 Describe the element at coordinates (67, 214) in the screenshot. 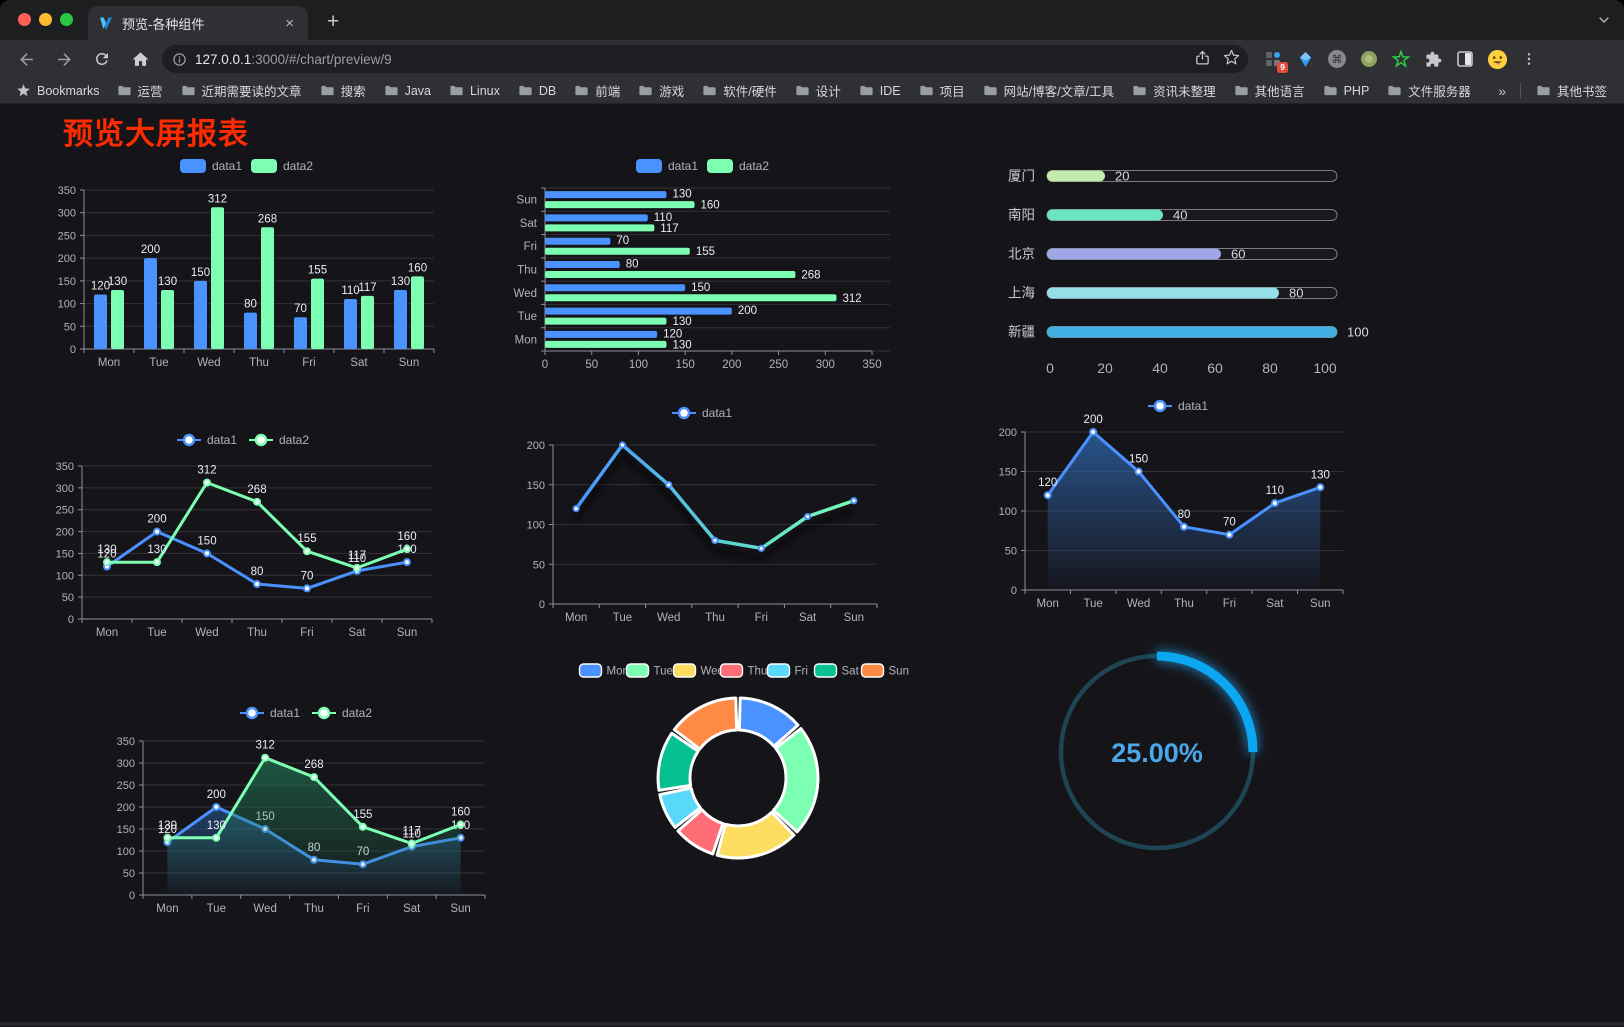

I see `svg-text: 300` at that location.